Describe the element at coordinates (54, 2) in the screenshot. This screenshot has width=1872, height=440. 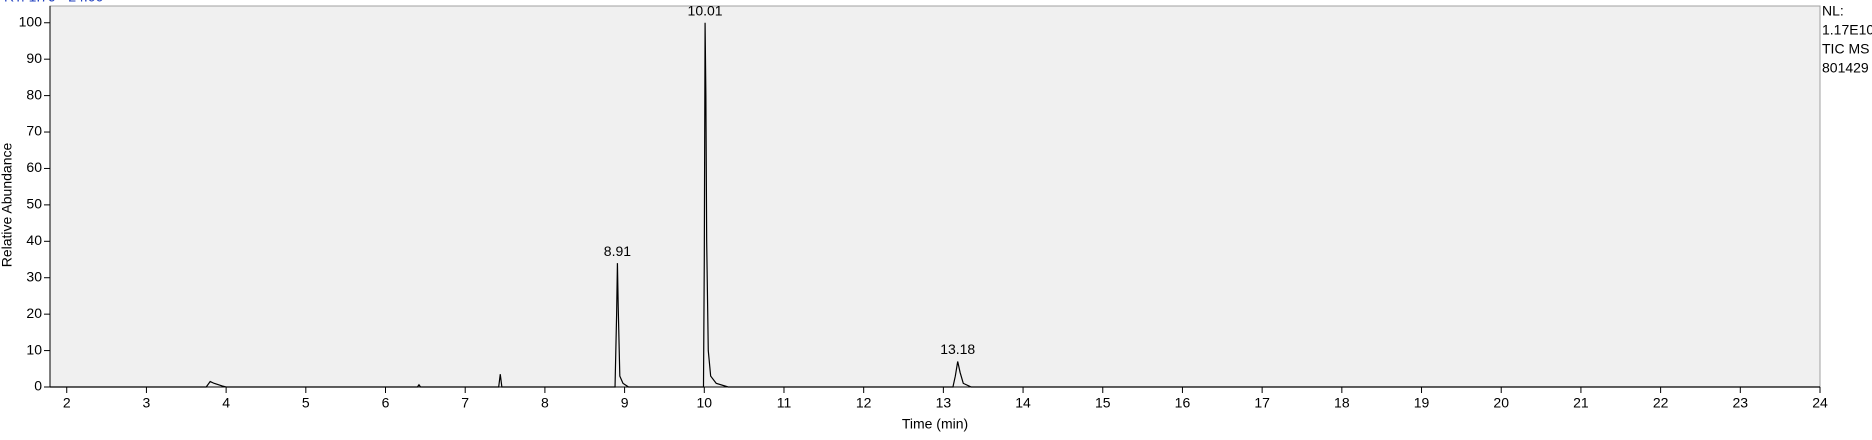
I see `range-header: RT: 1.79 - 24.00` at that location.